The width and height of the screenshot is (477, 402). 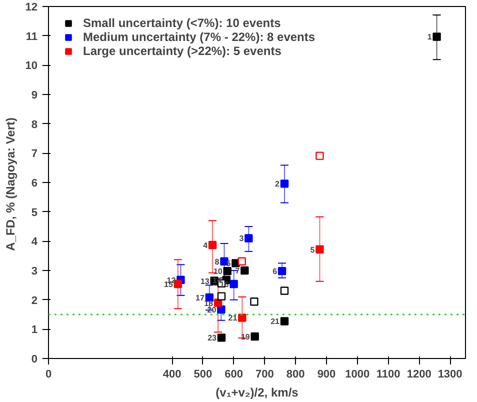 I want to click on y-tick-label: 12, so click(x=31, y=8).